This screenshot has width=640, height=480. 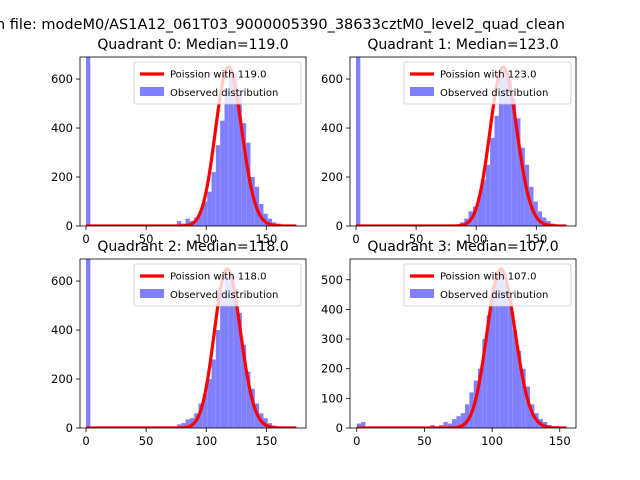 What do you see at coordinates (192, 45) in the screenshot?
I see `subplot-title: Quadrant 0: Median=119.0` at bounding box center [192, 45].